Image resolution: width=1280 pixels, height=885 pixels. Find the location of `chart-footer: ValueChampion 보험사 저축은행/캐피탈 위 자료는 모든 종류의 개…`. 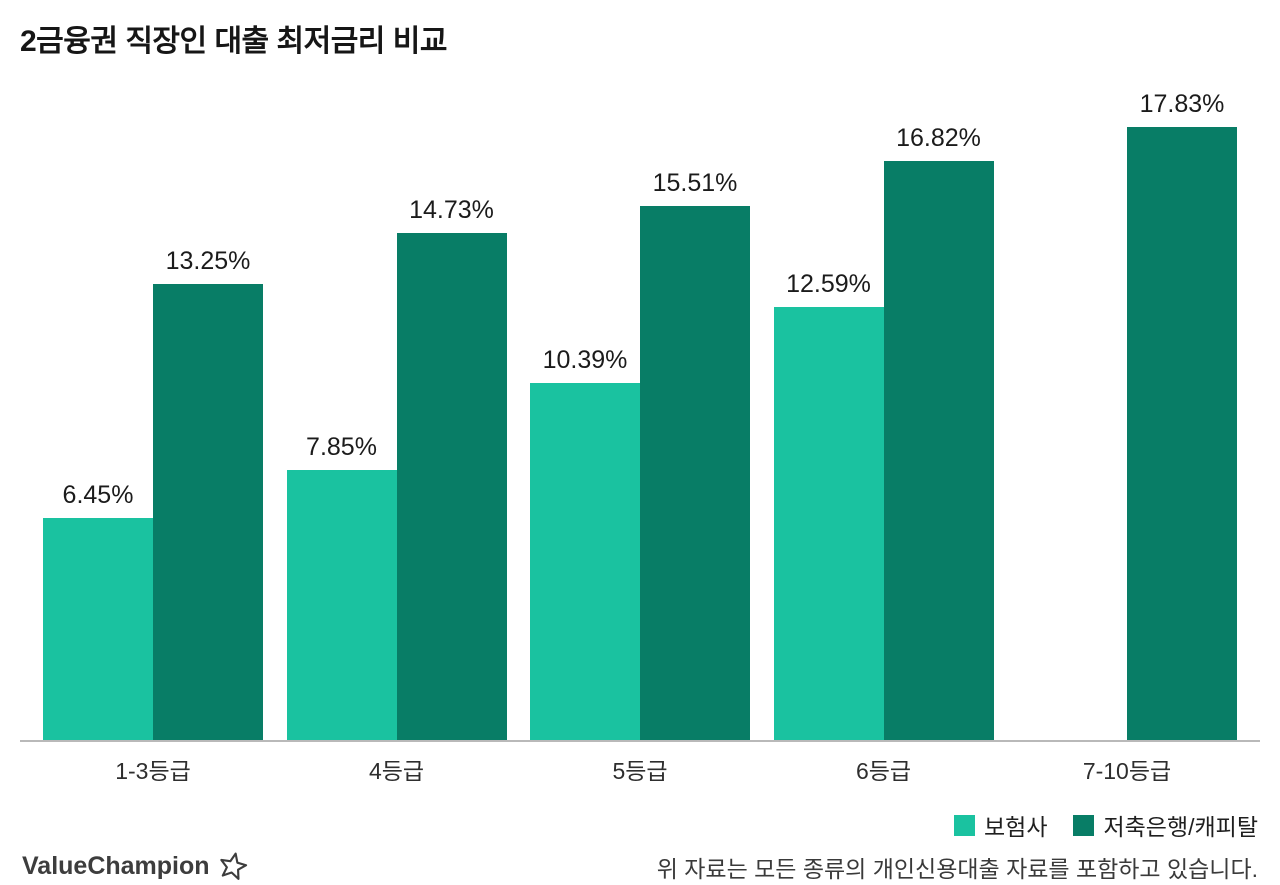

chart-footer: ValueChampion 보험사 저축은행/캐피탈 위 자료는 모든 종류의 개… is located at coordinates (640, 846).